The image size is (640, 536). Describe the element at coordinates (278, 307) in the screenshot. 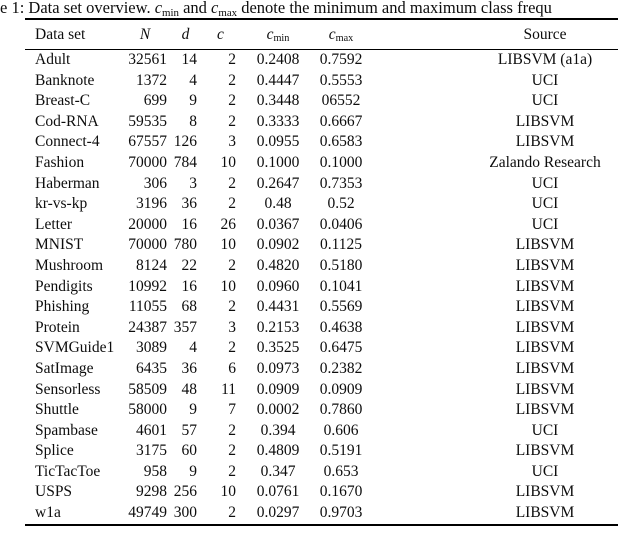

I see `cell-cmin: 0.4431` at that location.